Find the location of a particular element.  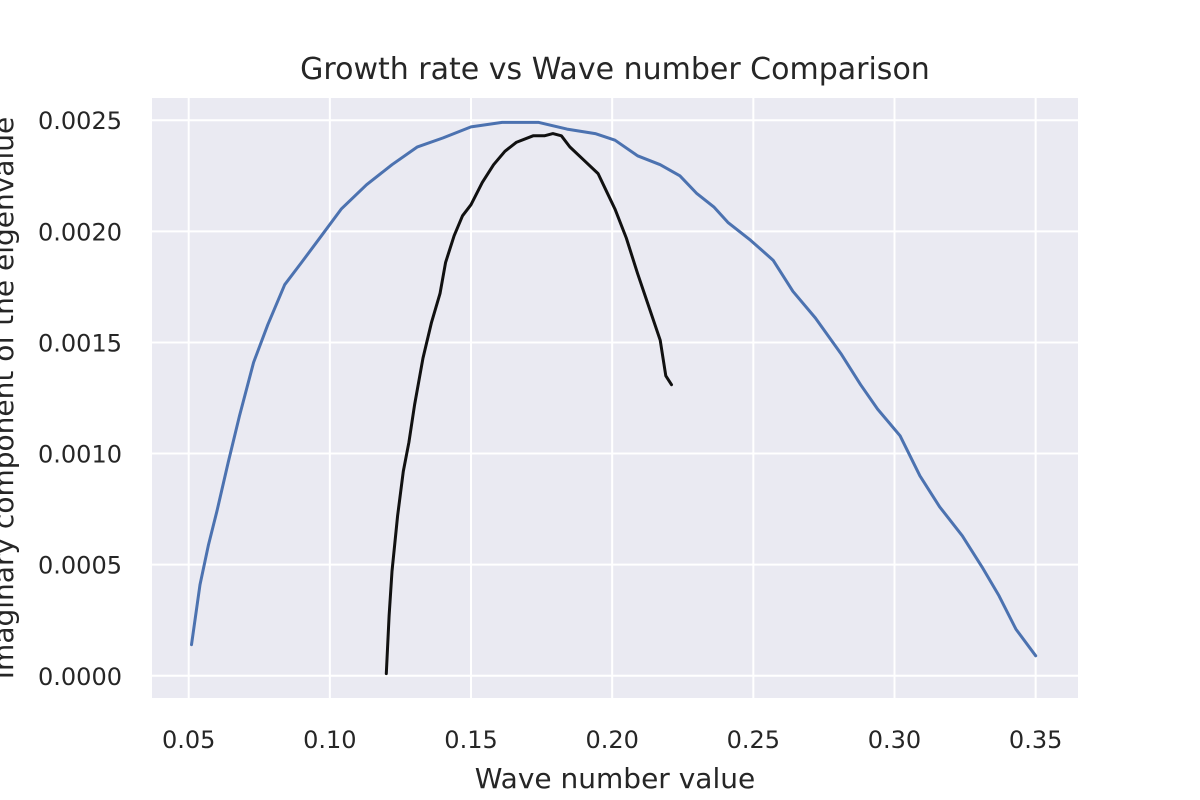

x-tick-labels: 0.05 0.10 0.15 0.20 0.25 0.30 0.35 is located at coordinates (612, 740).